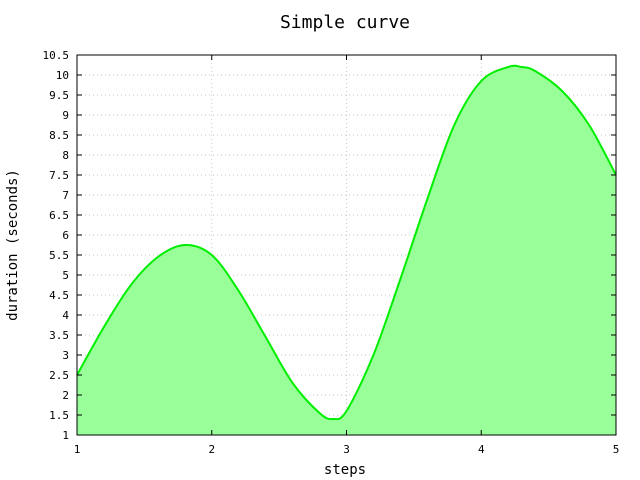  Describe the element at coordinates (211, 449) in the screenshot. I see `x-tick-label: 2` at that location.